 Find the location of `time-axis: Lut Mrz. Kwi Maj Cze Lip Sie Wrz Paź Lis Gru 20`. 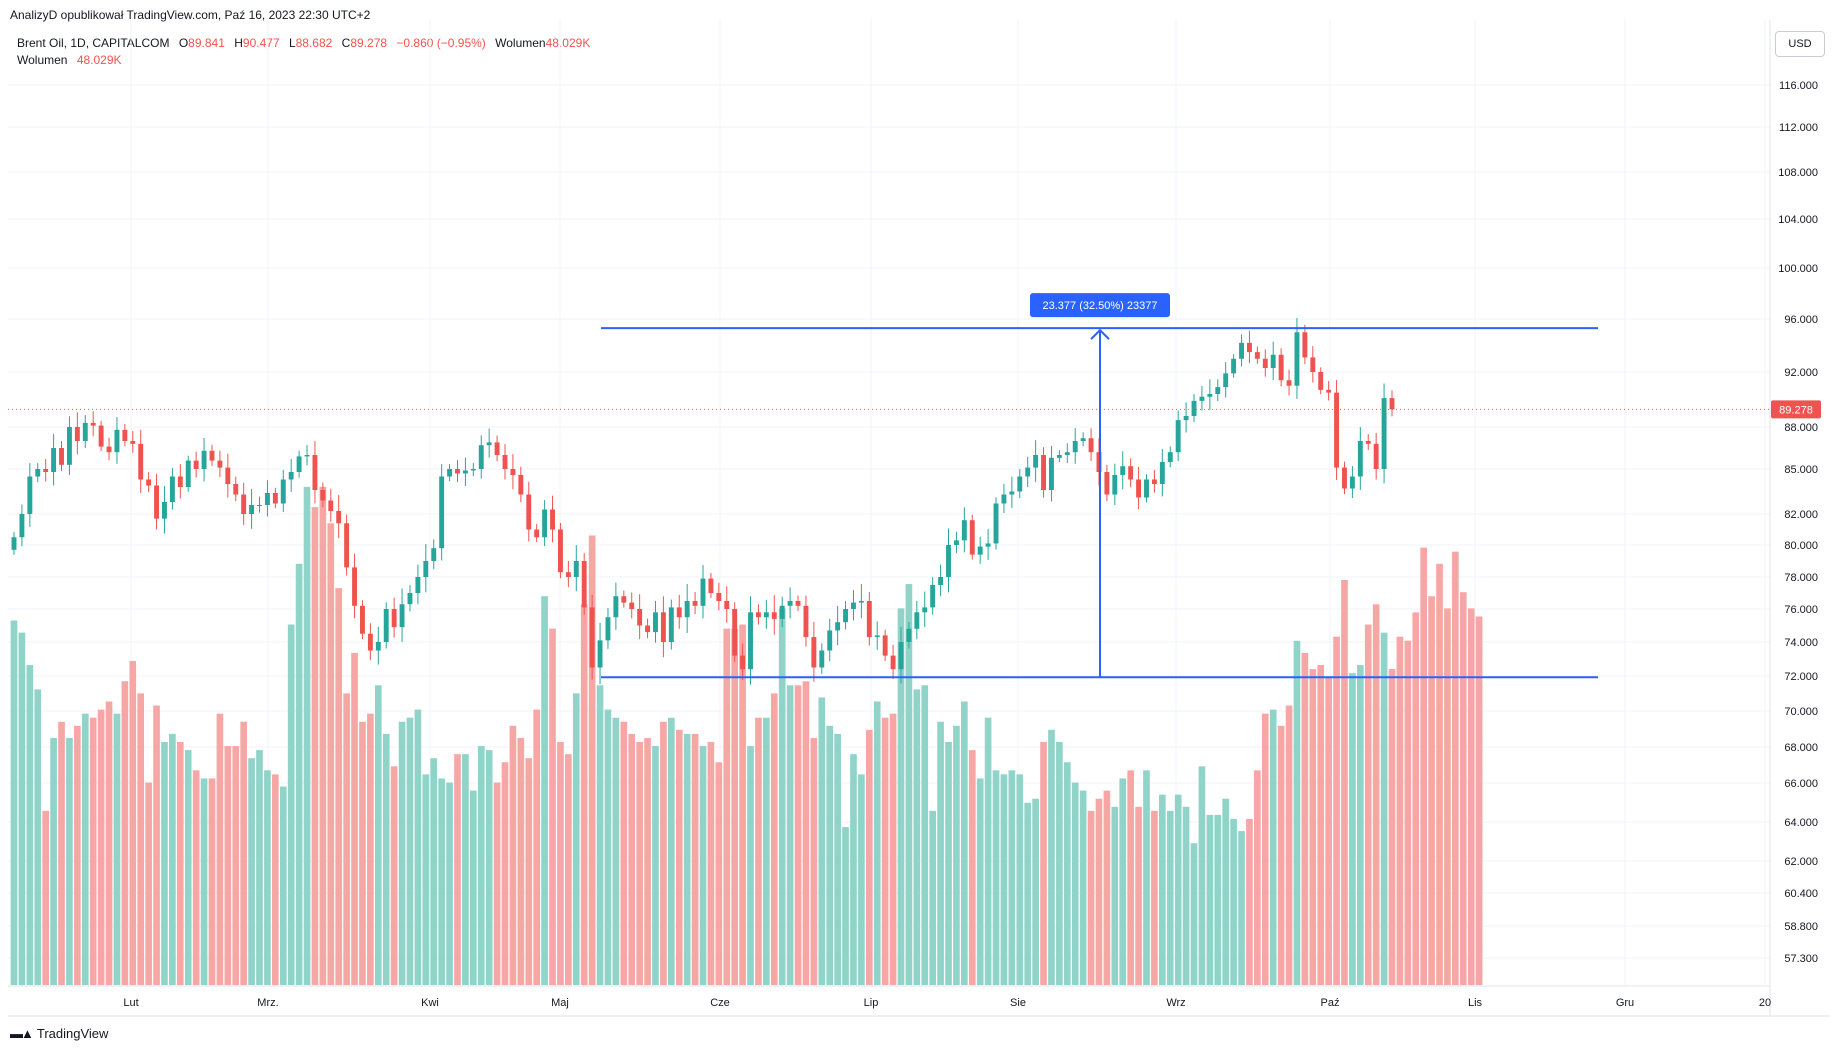

time-axis: Lut Mrz. Kwi Maj Cze Lip Sie Wrz Paź Lis Gru 20 is located at coordinates (947, 1003).